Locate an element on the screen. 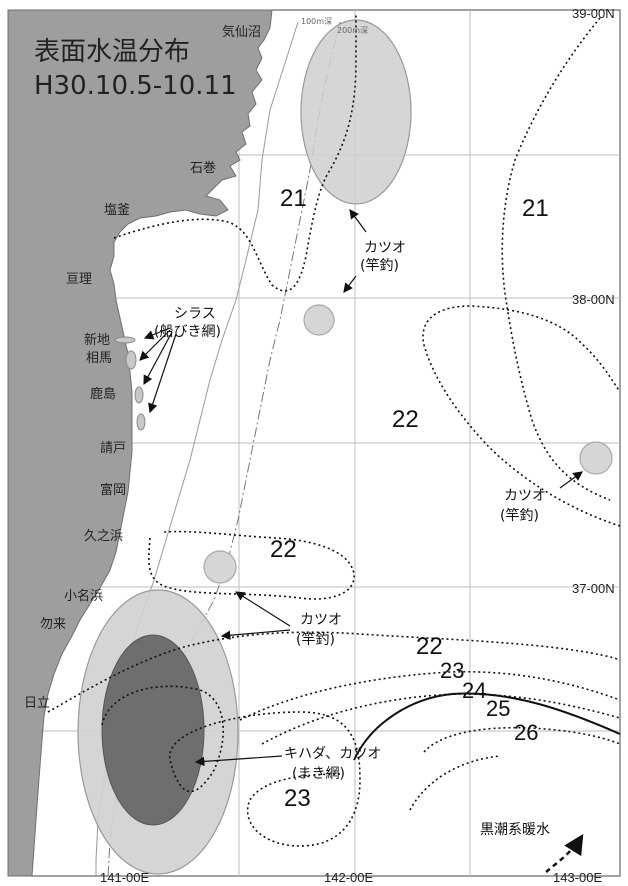 The height and width of the screenshot is (886, 628). isotherm-label-26: 26 is located at coordinates (526, 732).